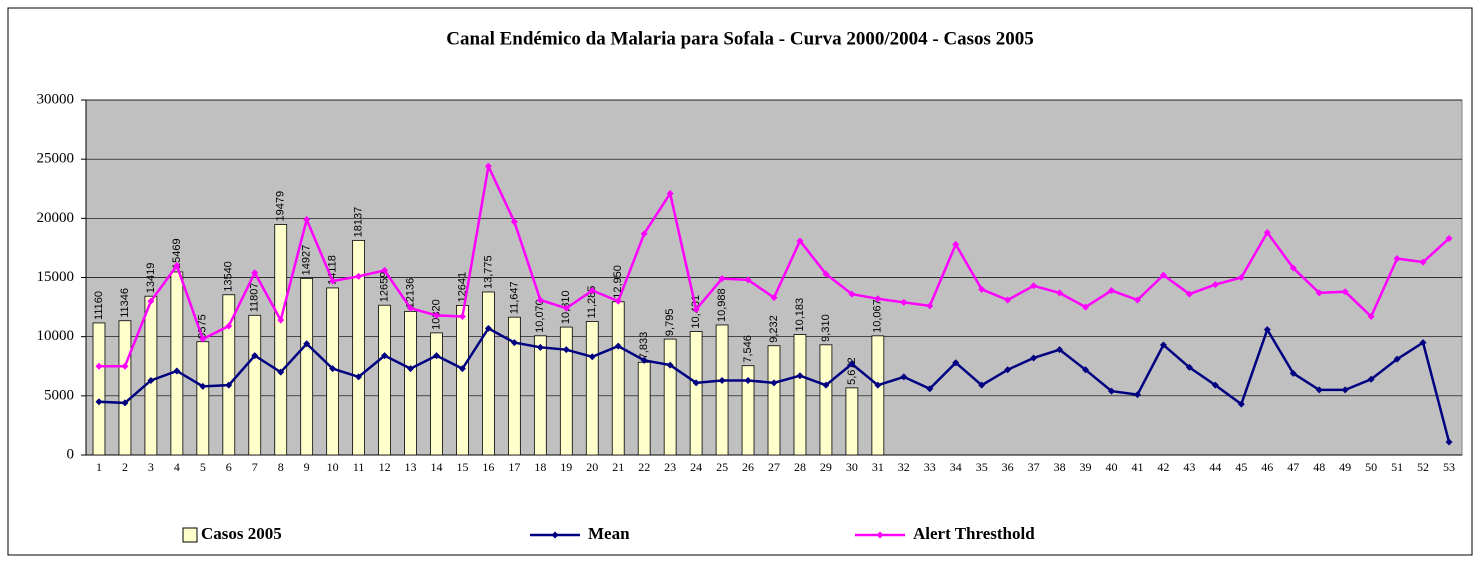 This screenshot has width=1481, height=568. What do you see at coordinates (281, 467) in the screenshot?
I see `x-tick-label: 8` at bounding box center [281, 467].